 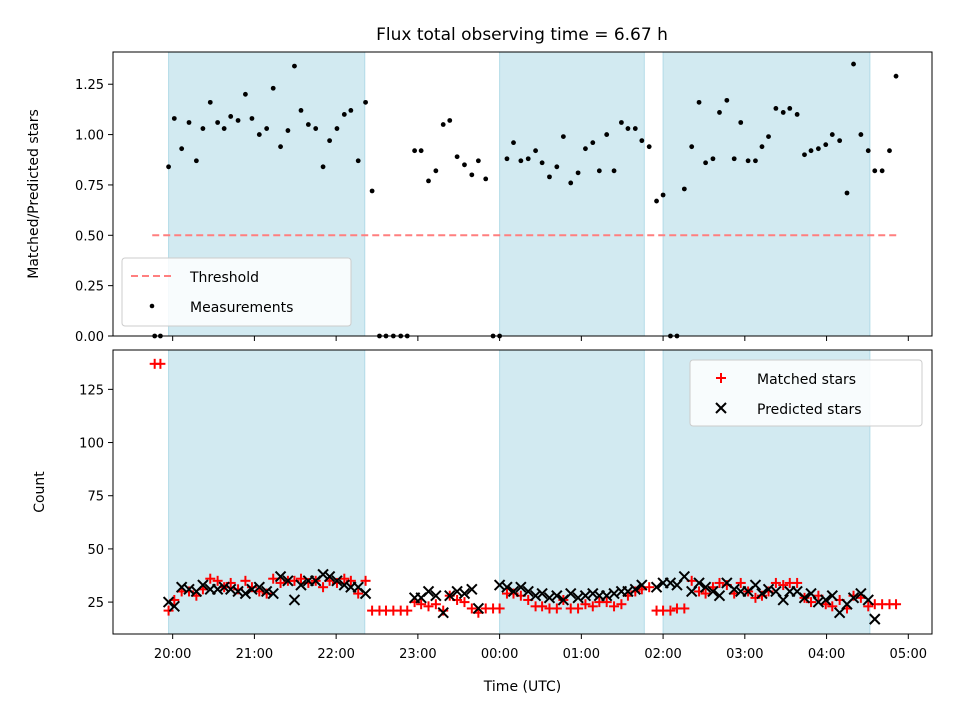 I want to click on bottom-y-ticks: 25 50 75 100 125, so click(x=96, y=497).